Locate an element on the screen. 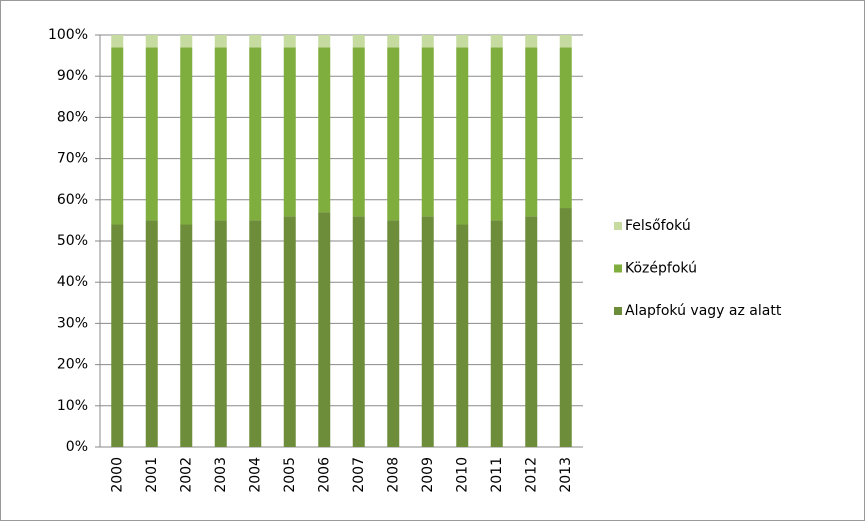 Image resolution: width=865 pixels, height=525 pixels. x-tick-label: 2013 is located at coordinates (566, 475).